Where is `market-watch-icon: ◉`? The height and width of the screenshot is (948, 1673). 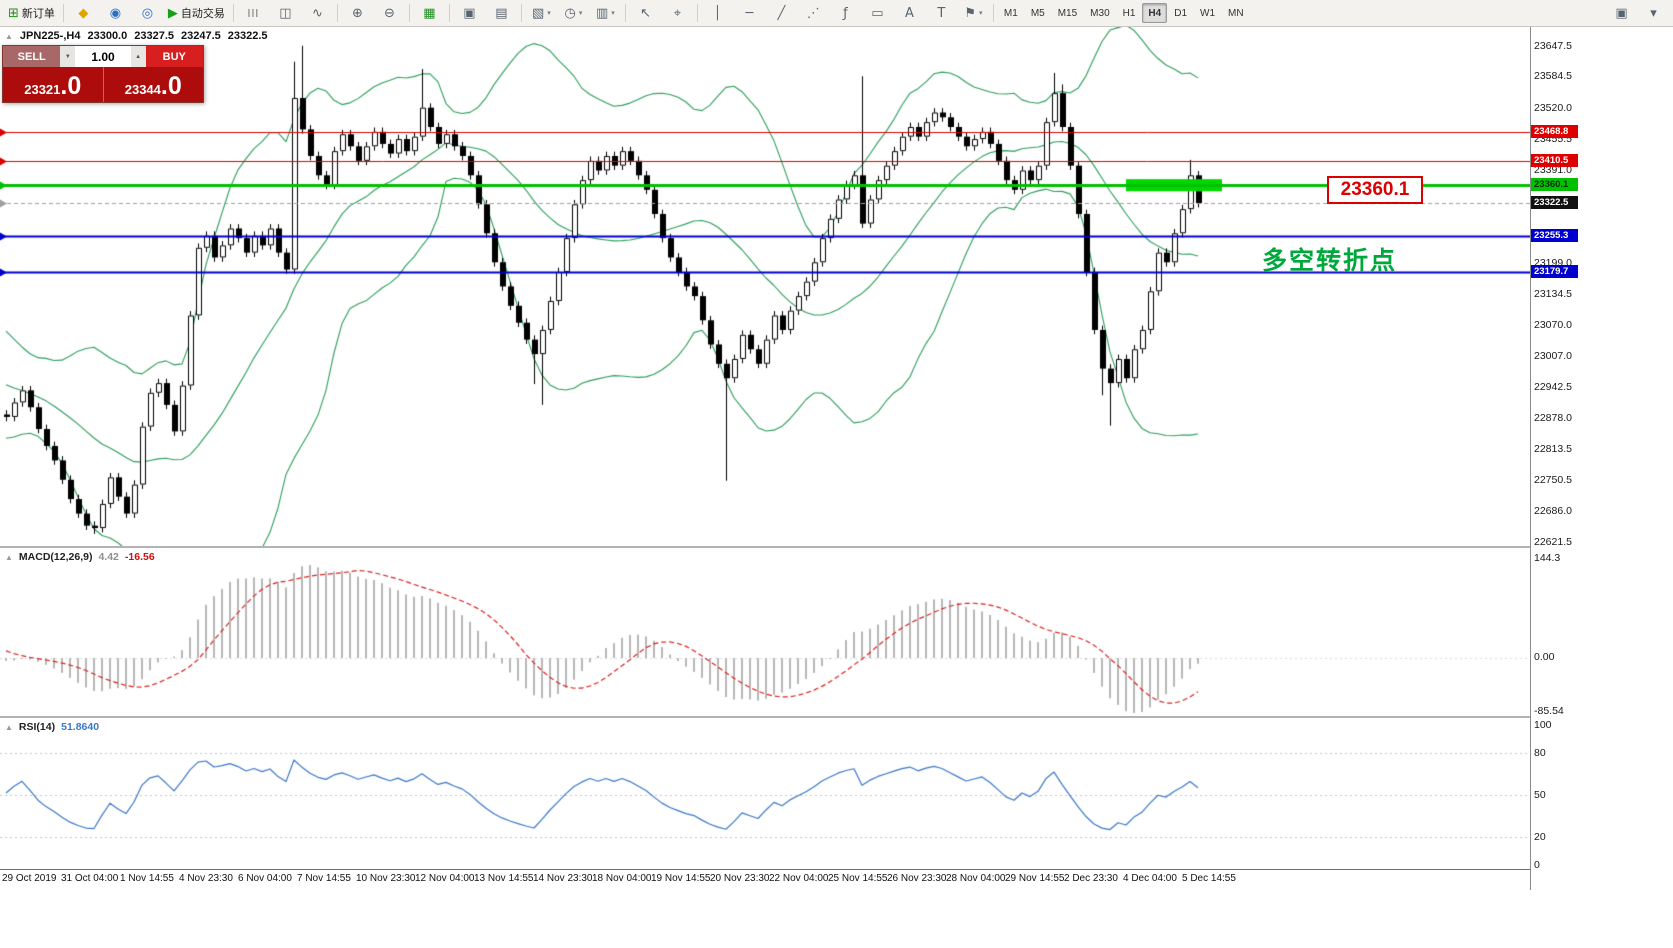
market-watch-icon: ◉ is located at coordinates (115, 13).